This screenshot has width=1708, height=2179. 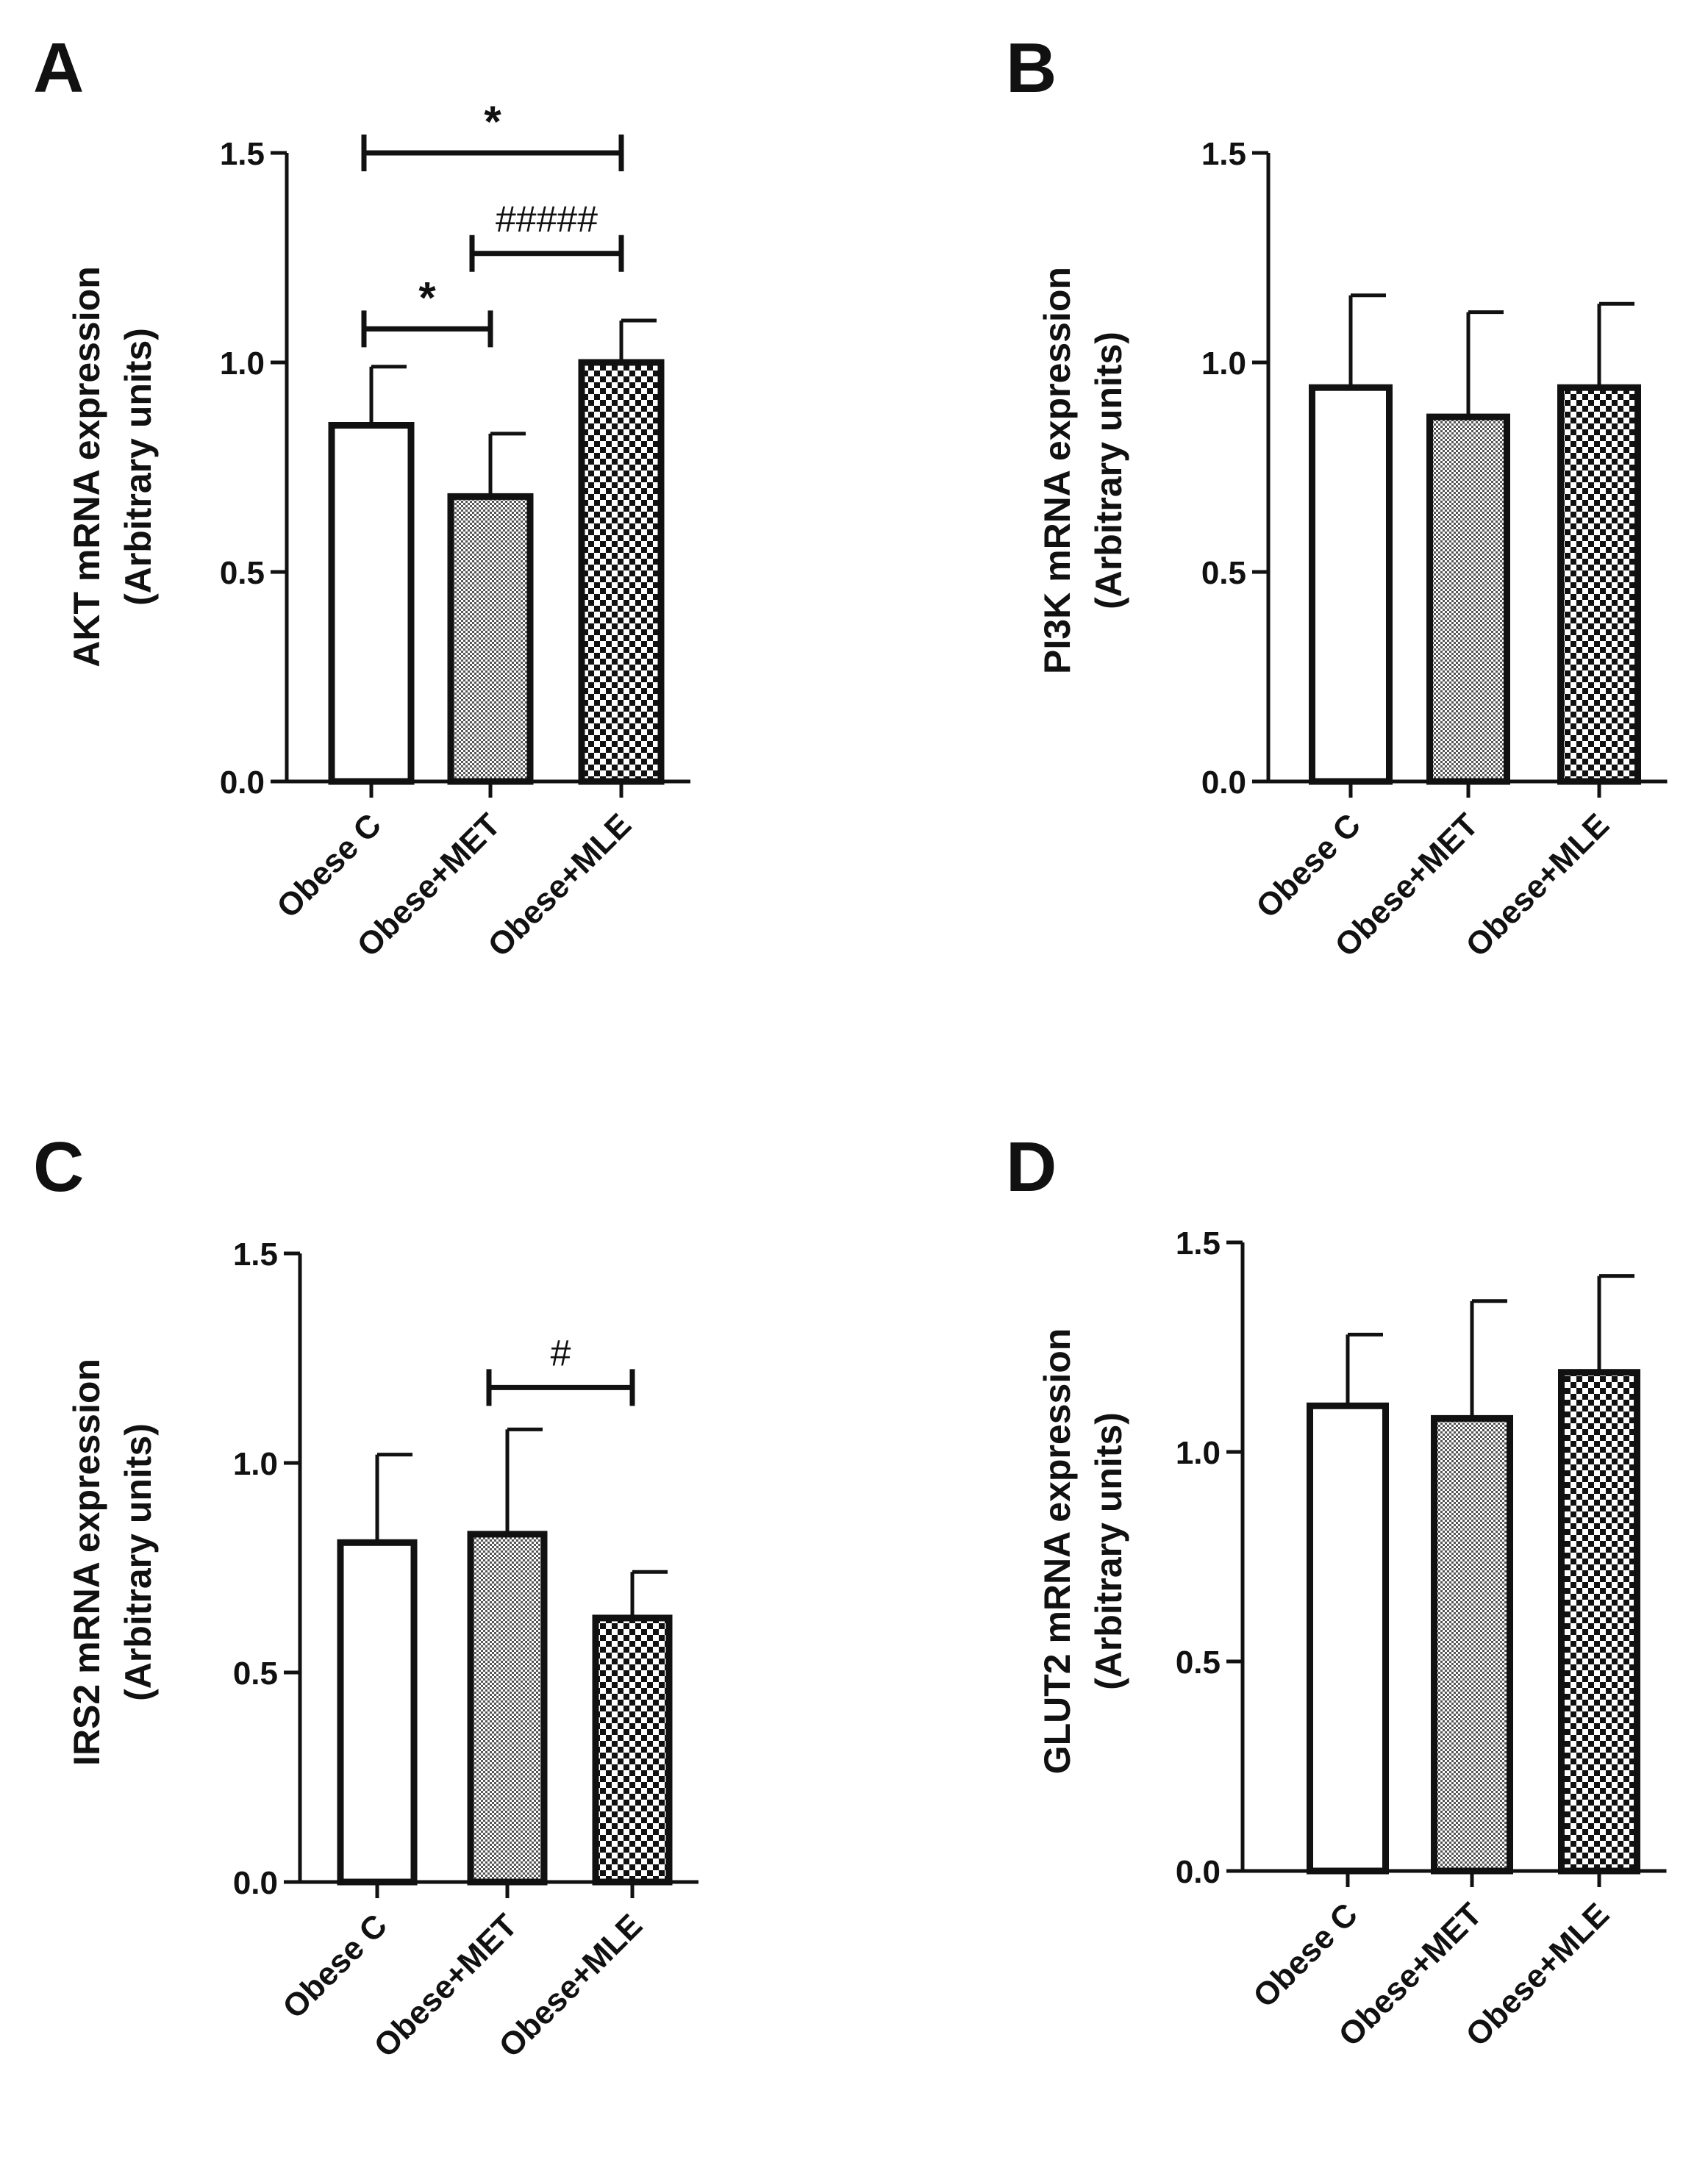 I want to click on y-axis-label-d-line2: (Arbitrary units), so click(x=1108, y=1551).